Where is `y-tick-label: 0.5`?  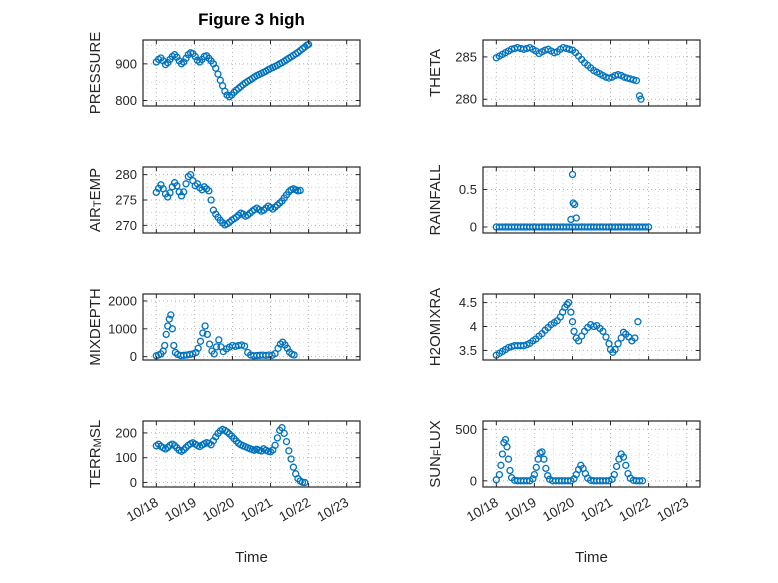
y-tick-label: 0.5 is located at coordinates (468, 189).